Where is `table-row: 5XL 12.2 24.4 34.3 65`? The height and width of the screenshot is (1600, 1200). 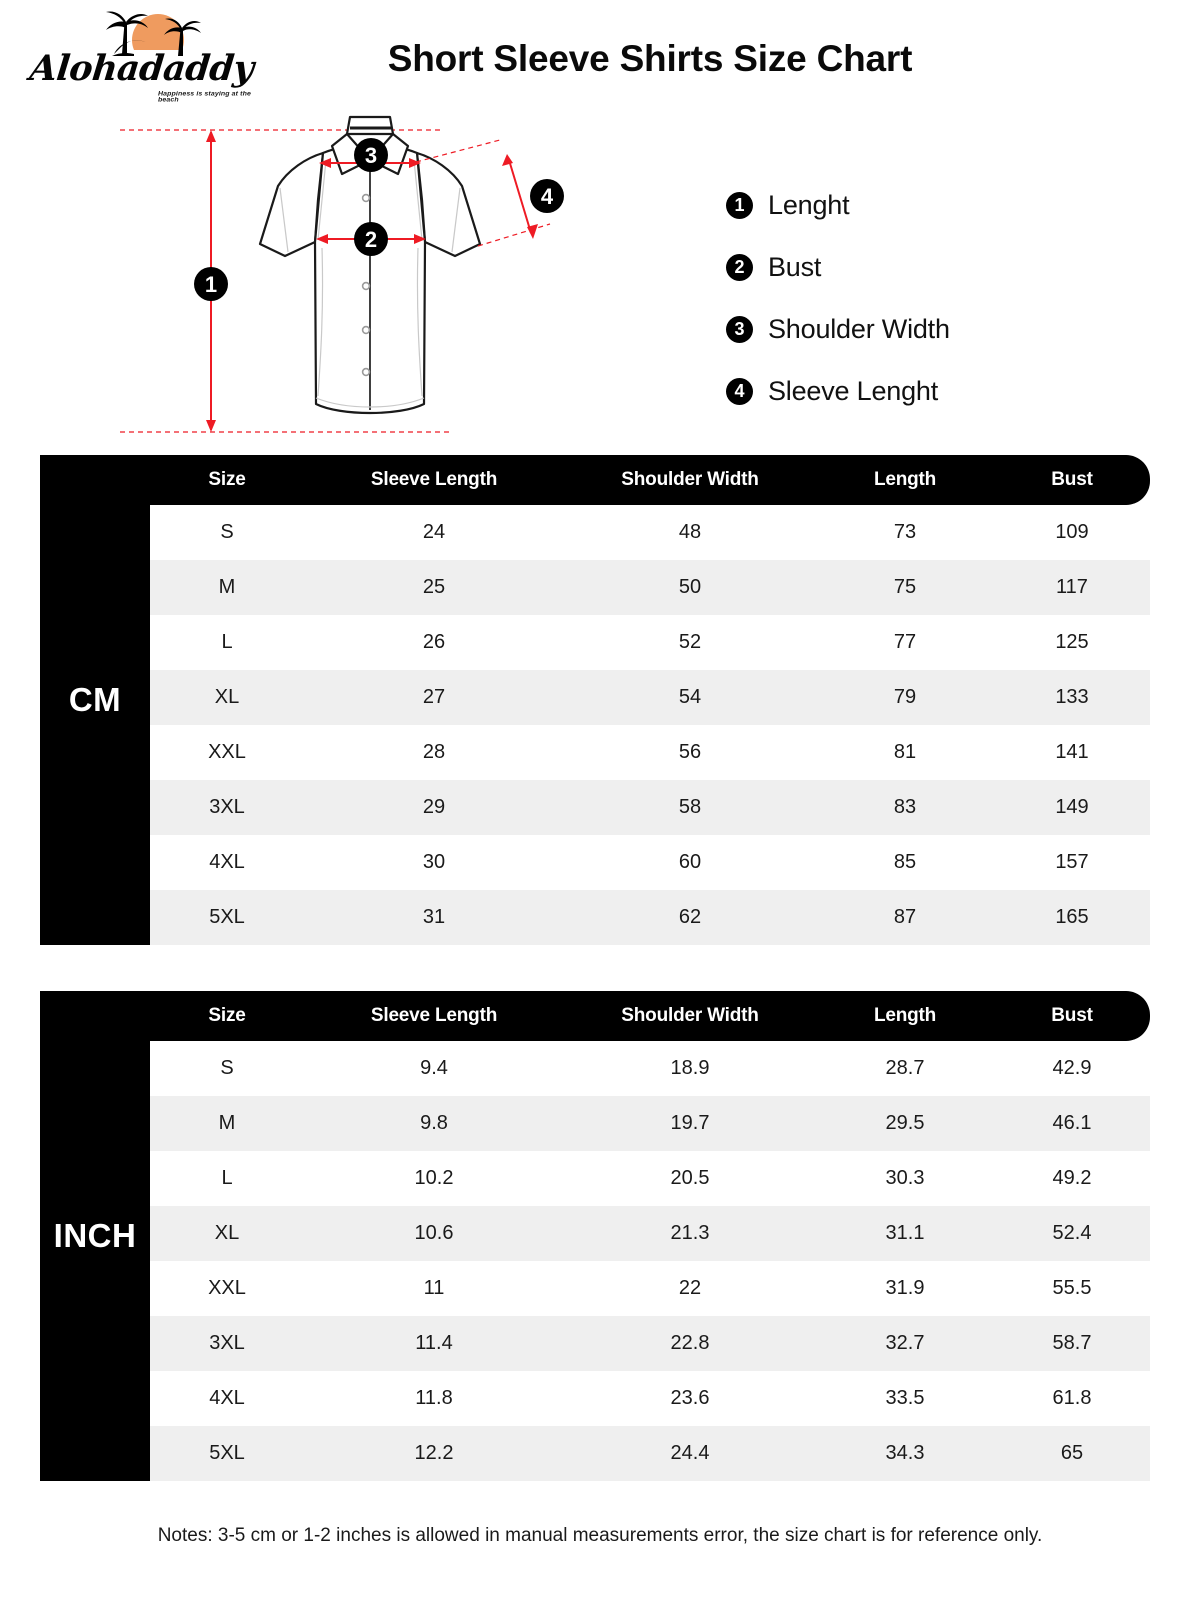 table-row: 5XL 12.2 24.4 34.3 65 is located at coordinates (650, 1453).